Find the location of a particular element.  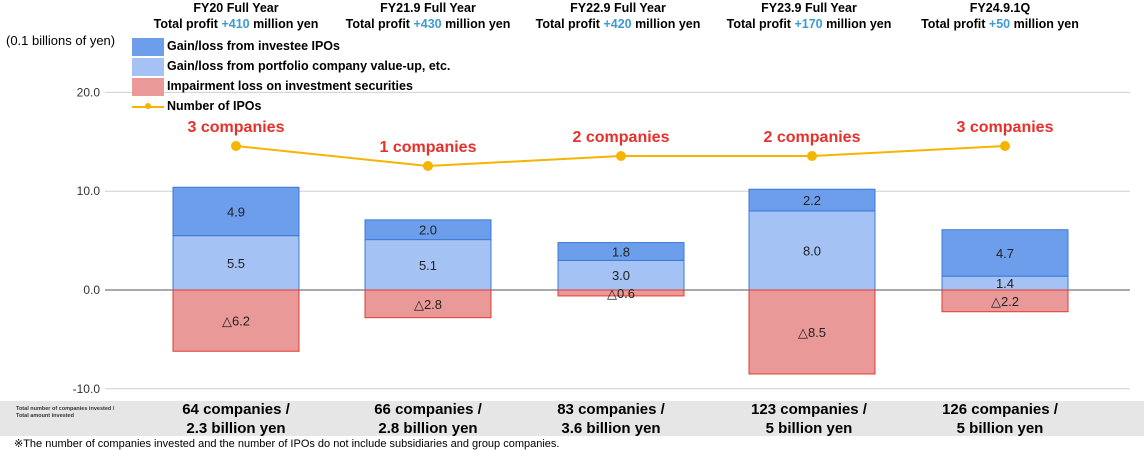

header-period: FY21.9 Full Year is located at coordinates (428, 8).